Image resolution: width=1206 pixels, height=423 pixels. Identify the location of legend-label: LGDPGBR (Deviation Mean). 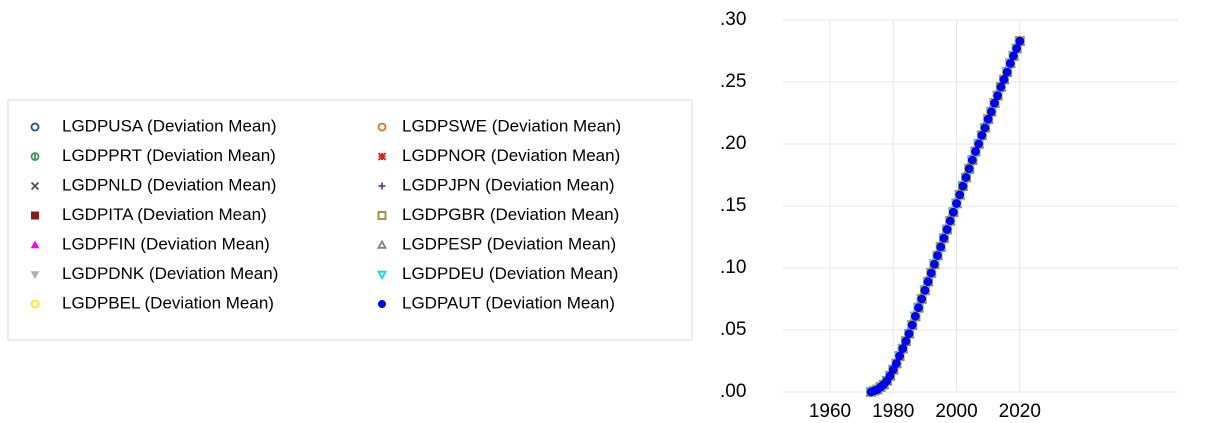
(510, 214).